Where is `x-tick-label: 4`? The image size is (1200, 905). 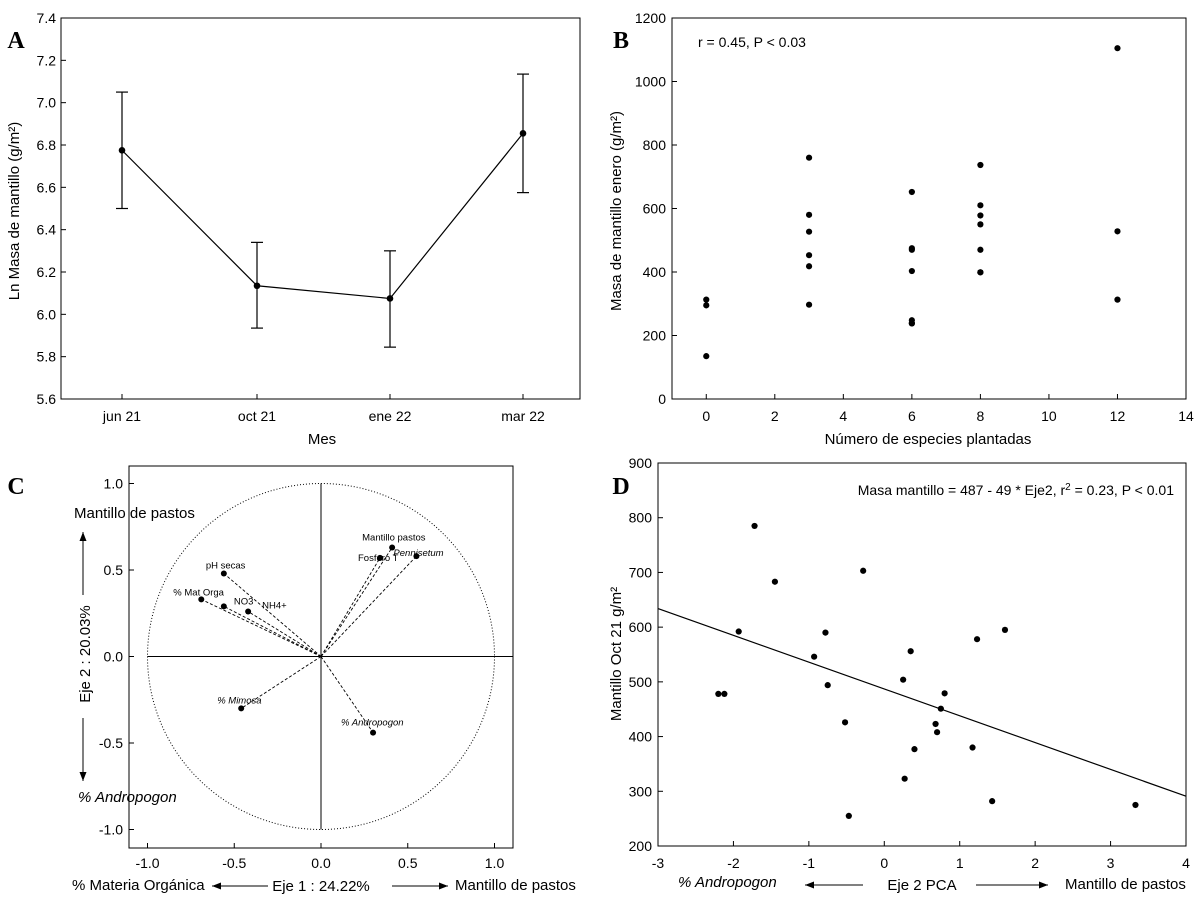
x-tick-label: 4 is located at coordinates (1186, 863).